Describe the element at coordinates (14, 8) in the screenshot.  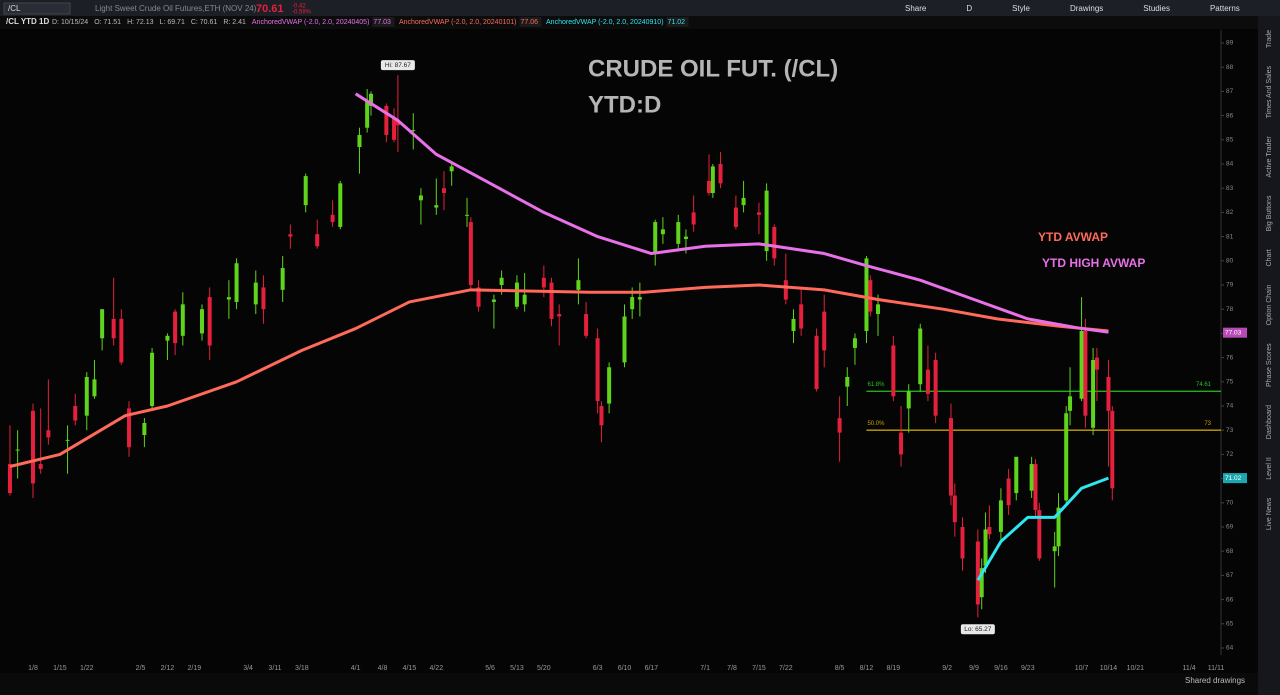
I see `symbol: /CL` at that location.